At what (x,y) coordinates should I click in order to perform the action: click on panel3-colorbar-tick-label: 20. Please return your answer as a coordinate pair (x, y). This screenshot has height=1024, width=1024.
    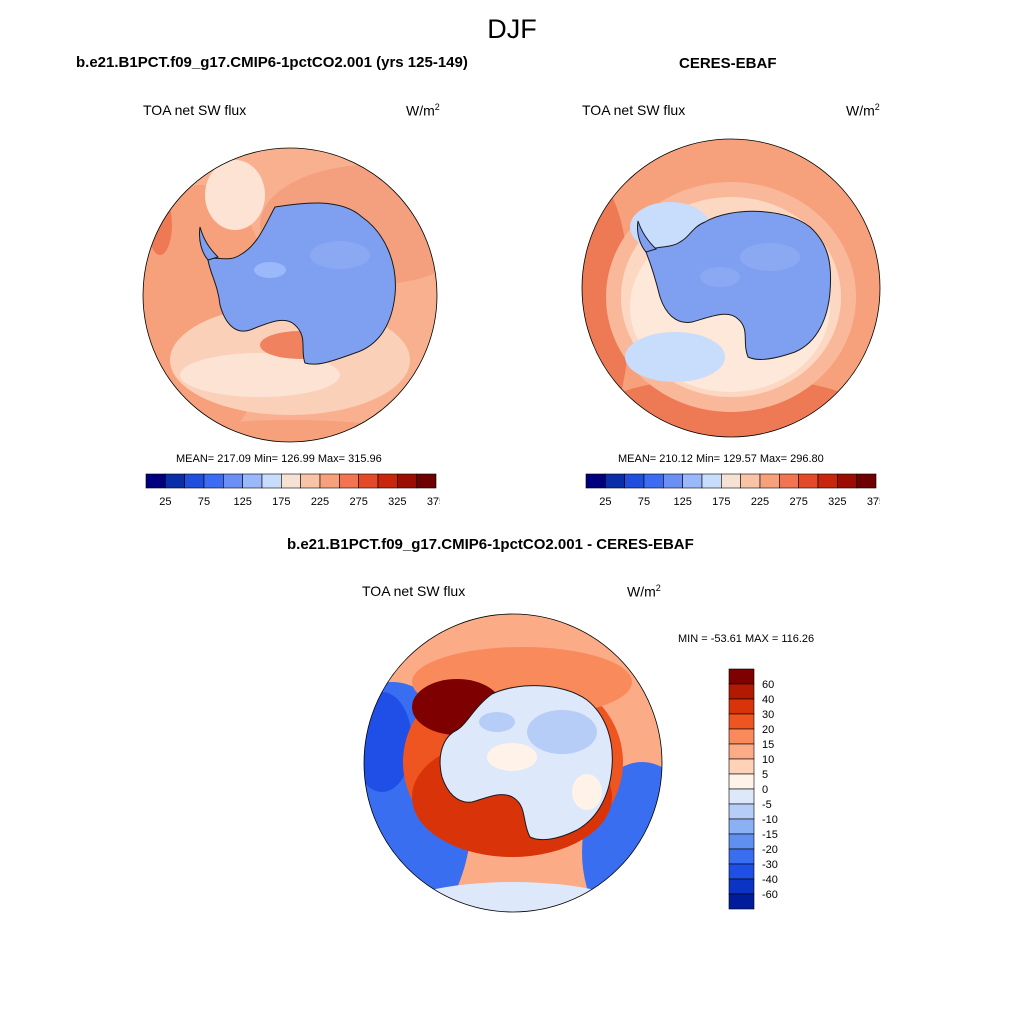
    Looking at the image, I should click on (768, 730).